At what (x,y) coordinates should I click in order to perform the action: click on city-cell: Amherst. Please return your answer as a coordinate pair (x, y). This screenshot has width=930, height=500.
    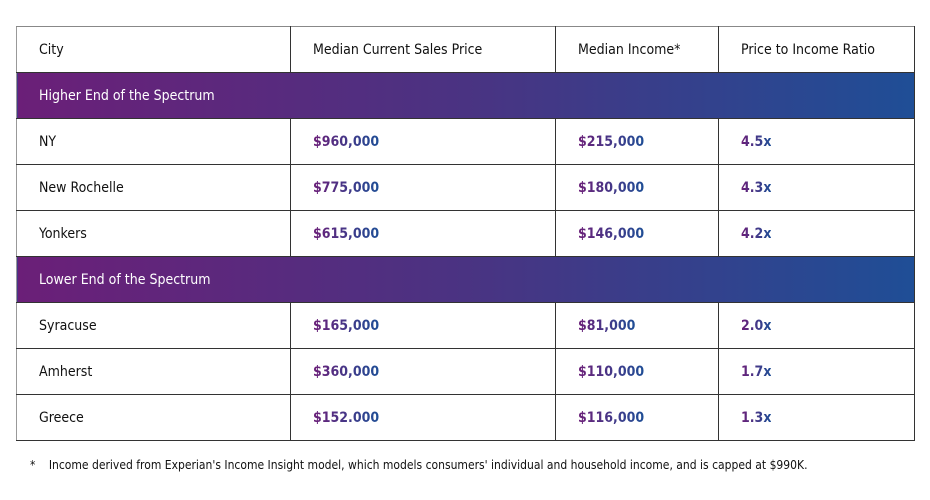
    Looking at the image, I should click on (153, 371).